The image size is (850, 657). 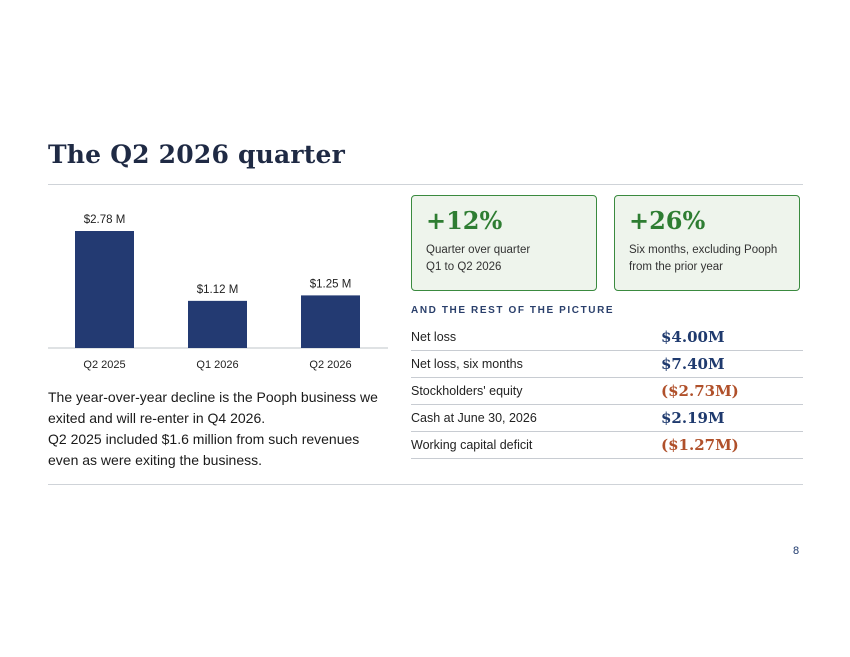 I want to click on metric-row-stockholders-equity: Stockholders' equity ($2.73M), so click(x=607, y=391).